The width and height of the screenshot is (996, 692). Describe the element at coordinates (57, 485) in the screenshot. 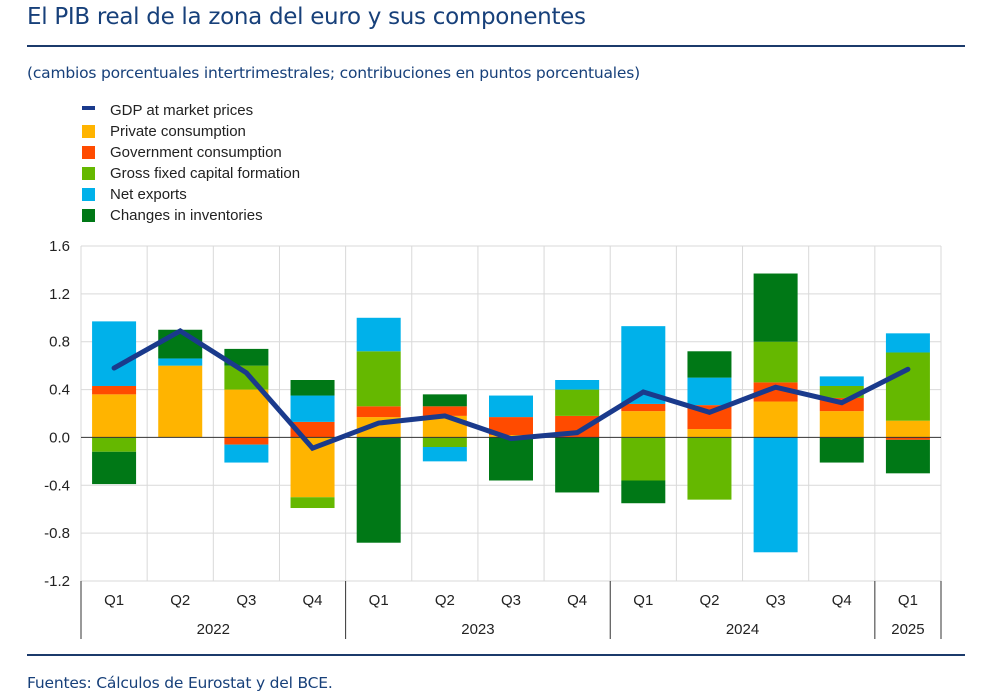

I see `y-tick-label: -0.4` at that location.